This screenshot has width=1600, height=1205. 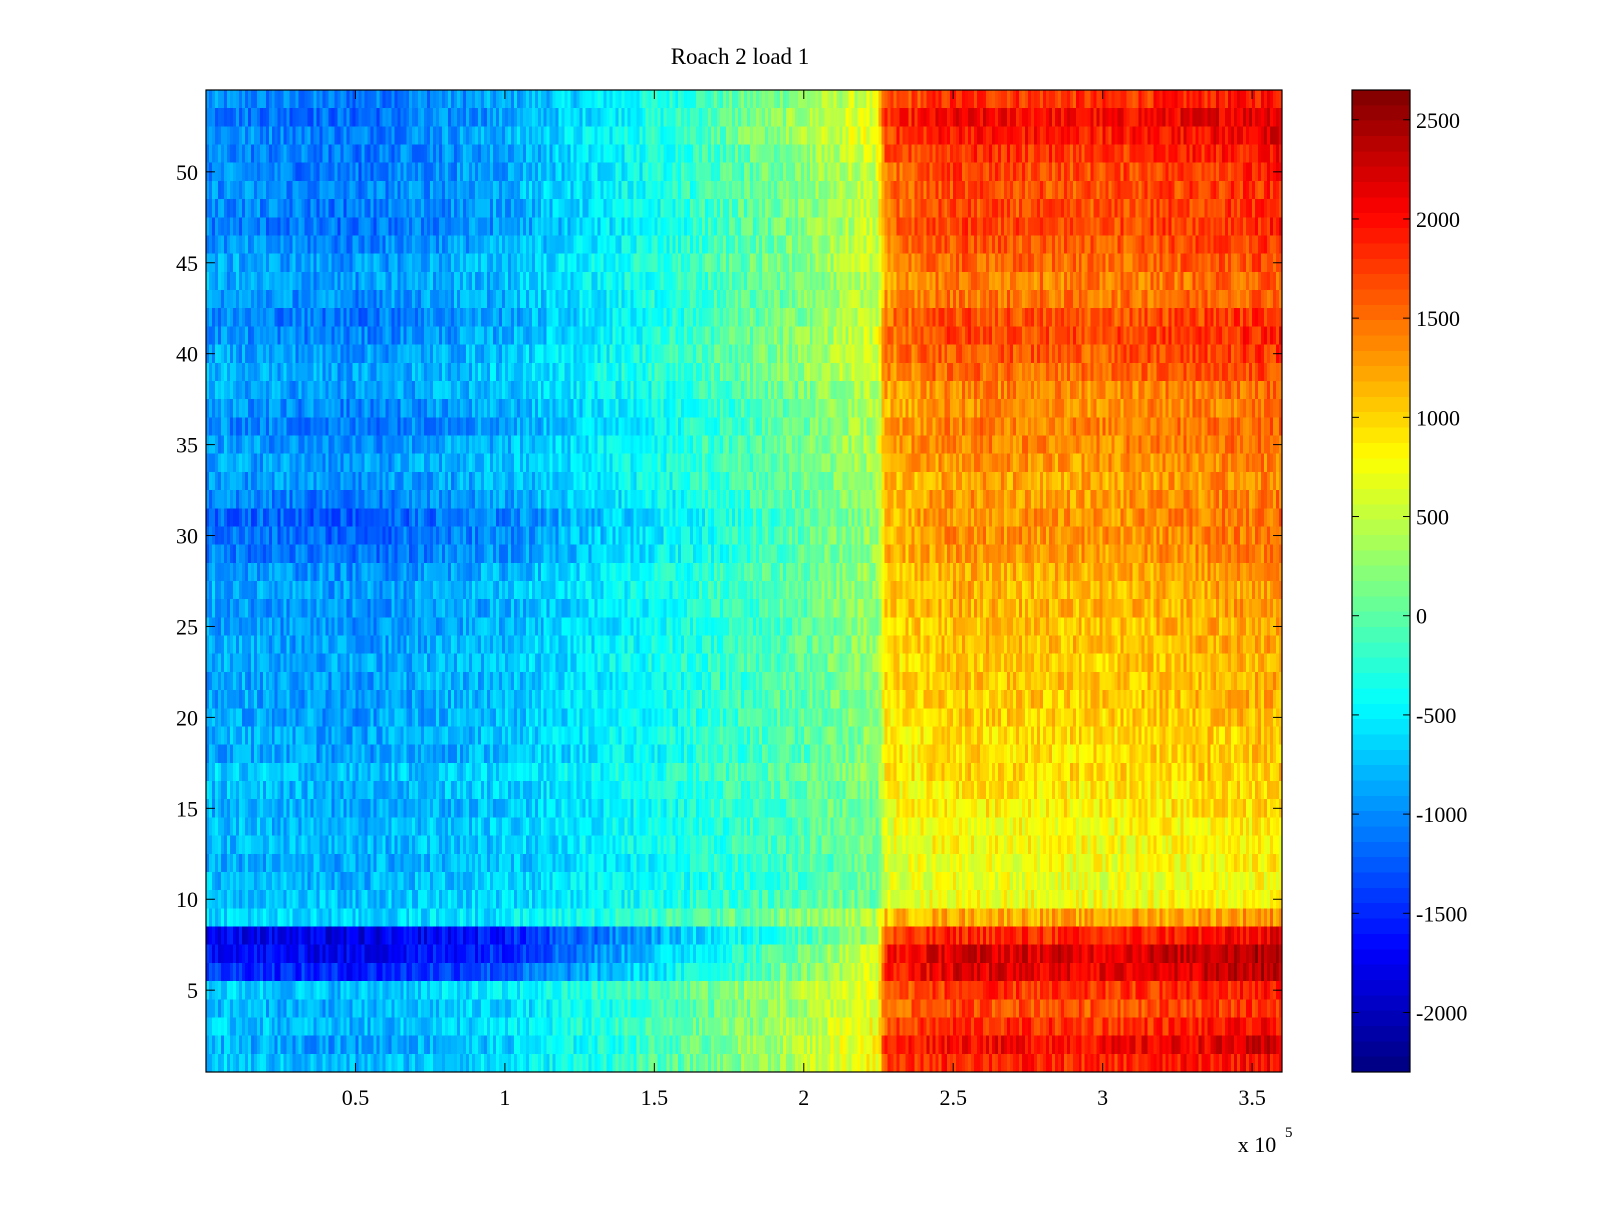 What do you see at coordinates (1441, 814) in the screenshot?
I see `colorbar-tick-label: -1000` at bounding box center [1441, 814].